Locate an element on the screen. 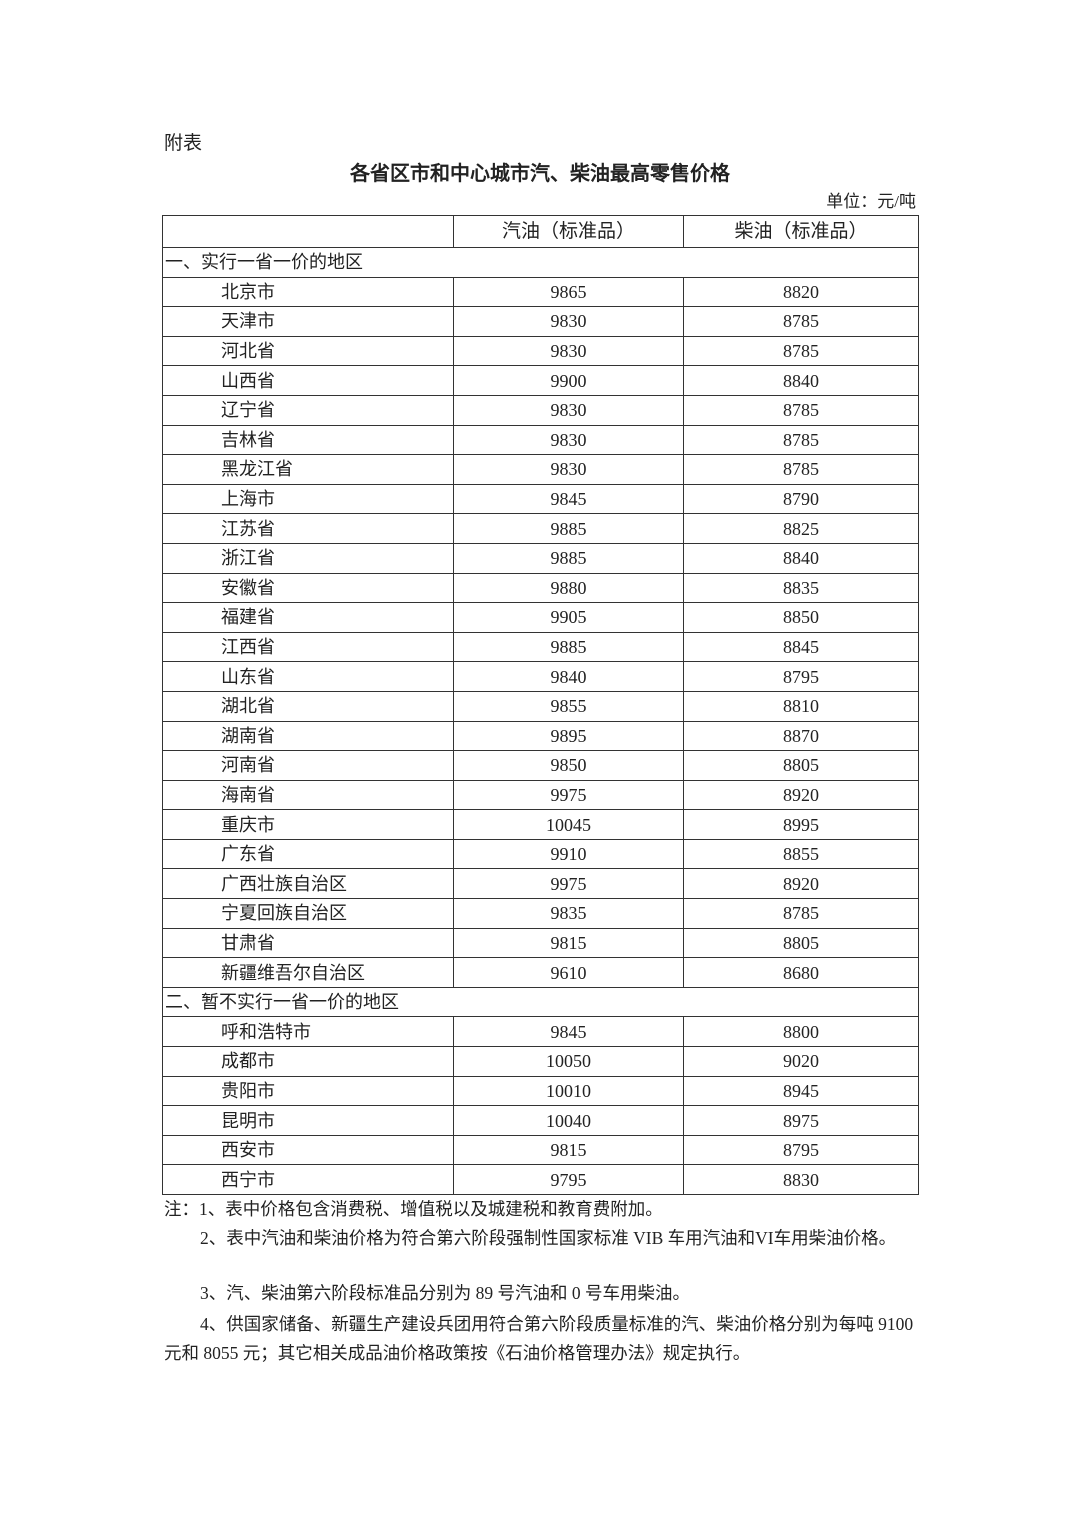  table-row: 贵阳市 10010 8945 is located at coordinates (540, 1091).